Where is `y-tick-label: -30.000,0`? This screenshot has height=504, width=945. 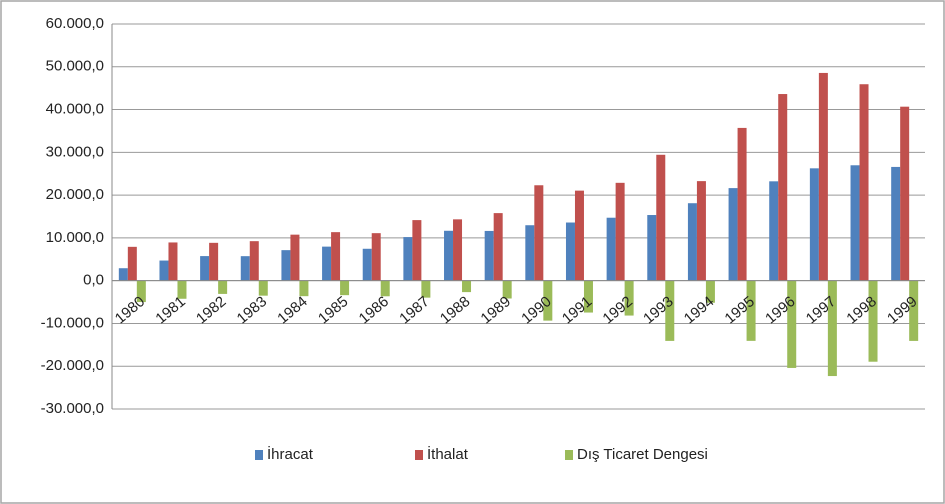
y-tick-label: -30.000,0 is located at coordinates (72, 408).